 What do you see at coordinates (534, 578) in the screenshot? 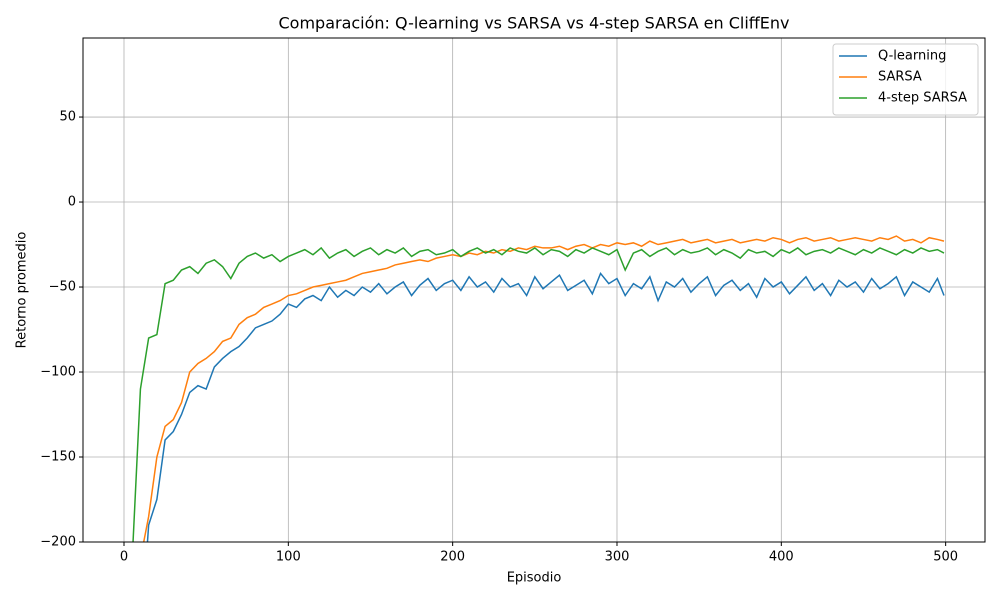
I see `x-axis-label: Episodio` at bounding box center [534, 578].